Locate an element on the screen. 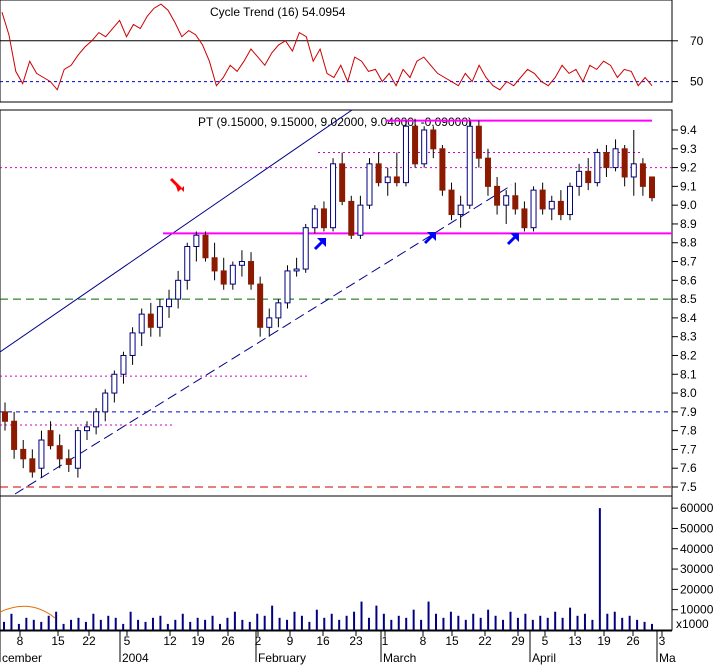 The height and width of the screenshot is (667, 723). volume-y-tick-label: 50000 is located at coordinates (697, 528).